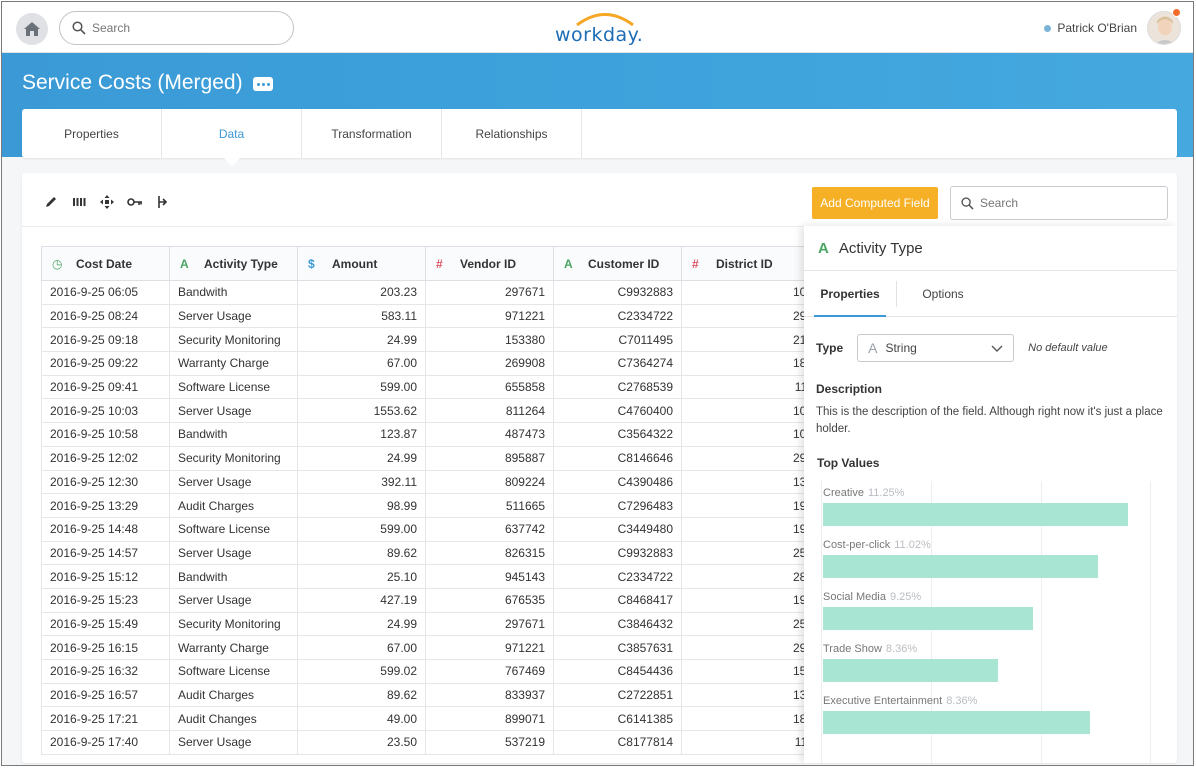  I want to click on column-header-activity-type: A Activity Type, so click(233, 263).